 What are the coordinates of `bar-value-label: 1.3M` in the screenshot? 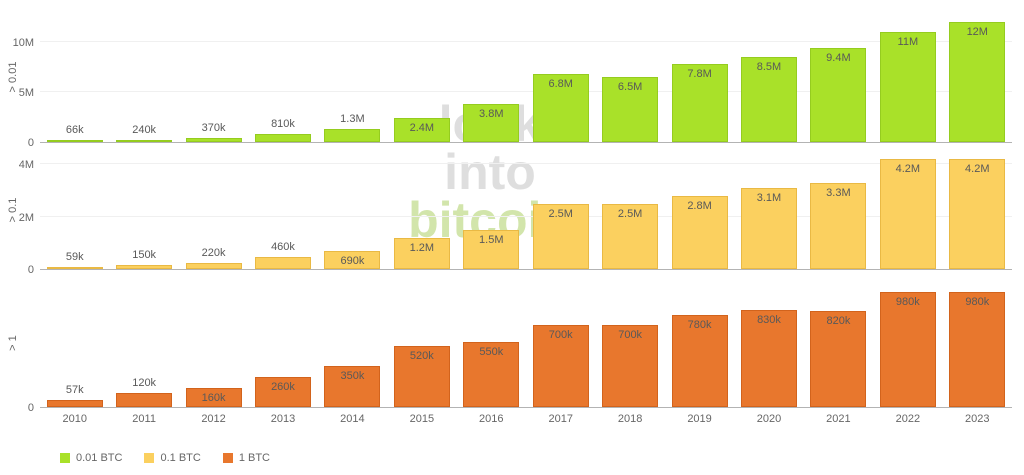 It's located at (352, 119).